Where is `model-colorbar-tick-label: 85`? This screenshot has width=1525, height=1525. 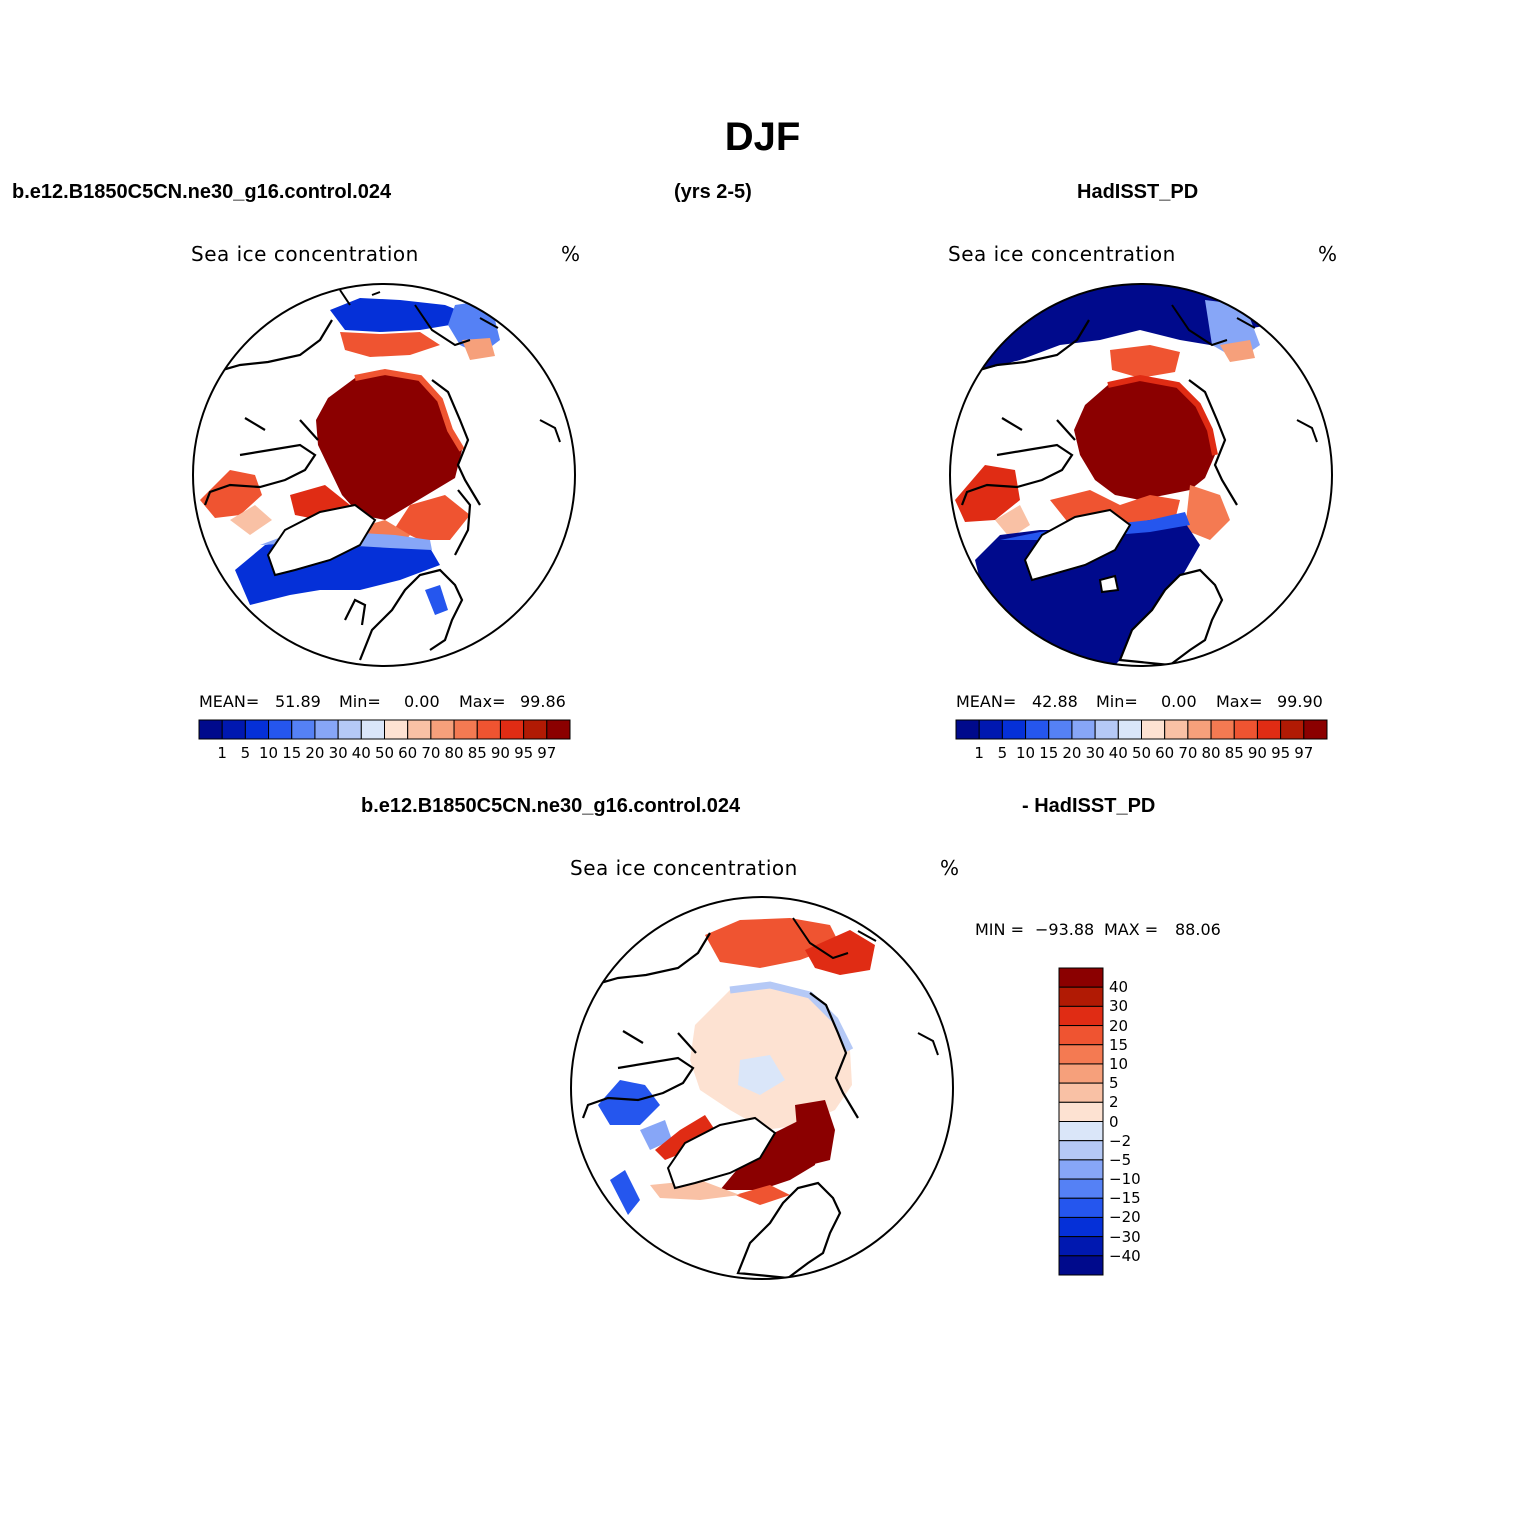
model-colorbar-tick-label: 85 is located at coordinates (477, 753).